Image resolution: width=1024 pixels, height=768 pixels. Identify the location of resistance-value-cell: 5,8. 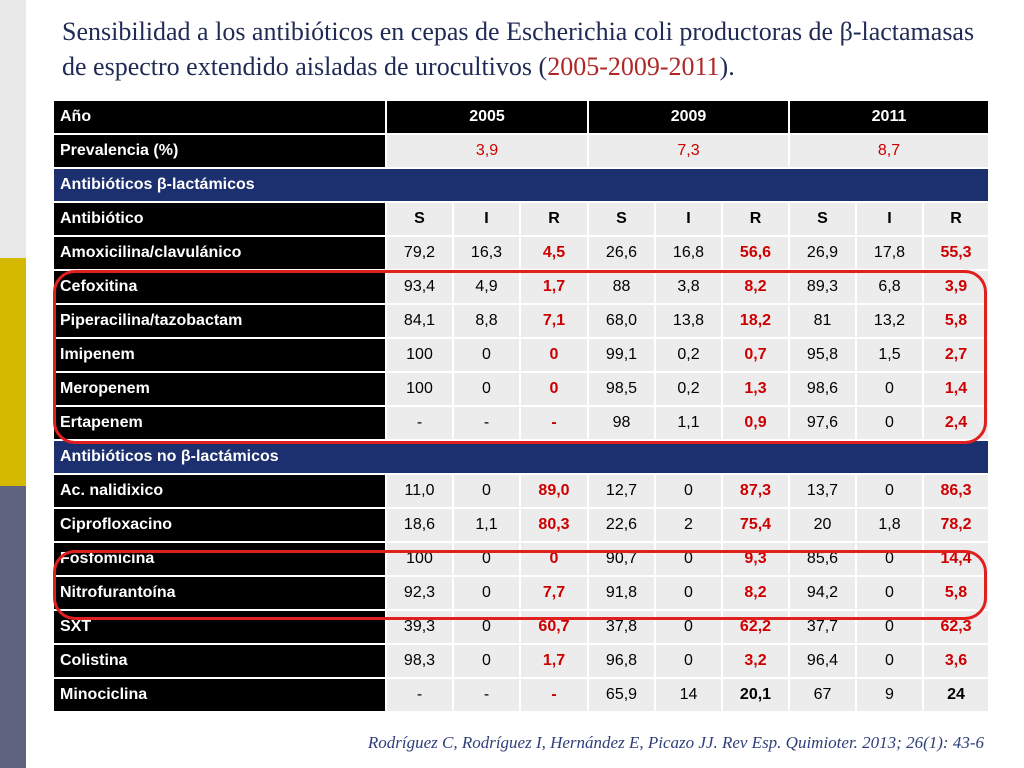
(956, 593).